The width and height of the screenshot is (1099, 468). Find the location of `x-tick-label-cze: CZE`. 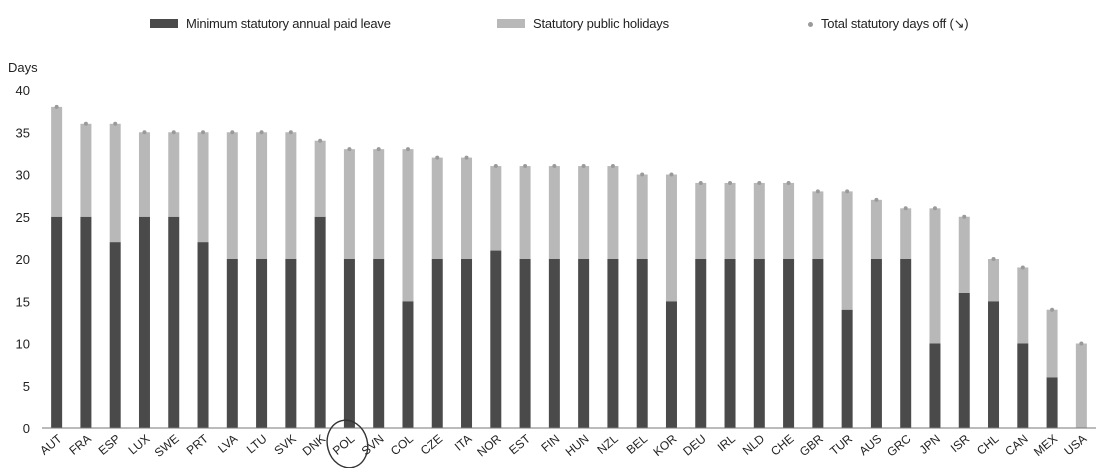

x-tick-label-cze: CZE is located at coordinates (431, 445).